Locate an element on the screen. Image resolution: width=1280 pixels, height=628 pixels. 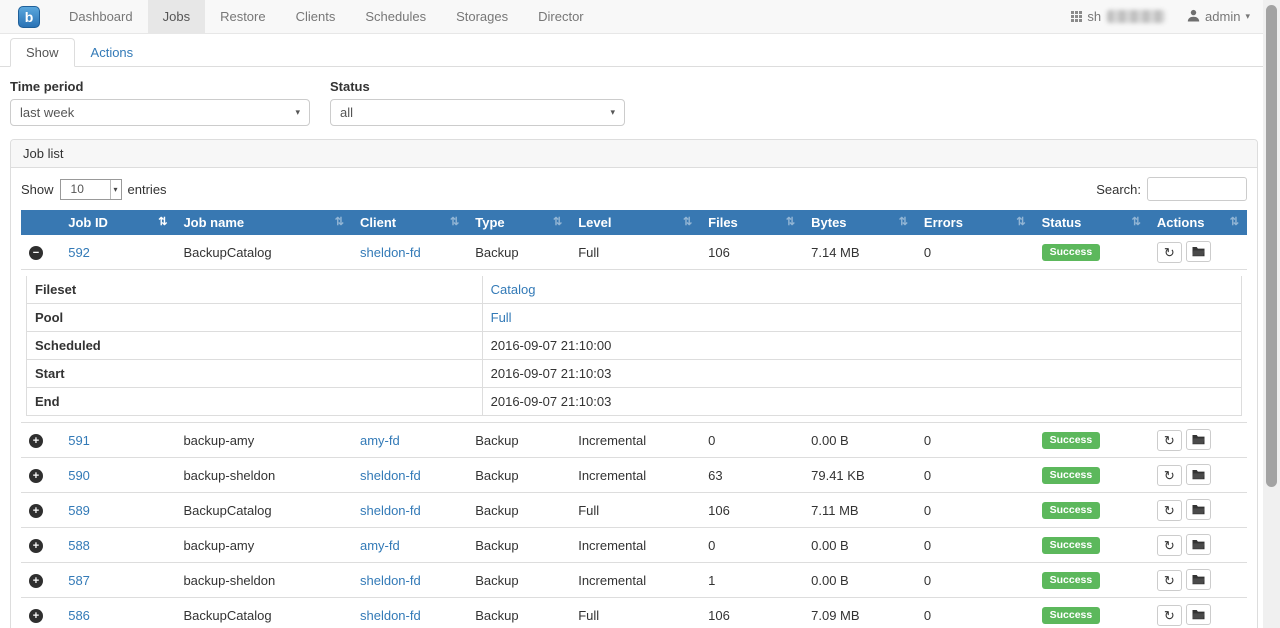
detail-label: Pool is located at coordinates (254, 317).